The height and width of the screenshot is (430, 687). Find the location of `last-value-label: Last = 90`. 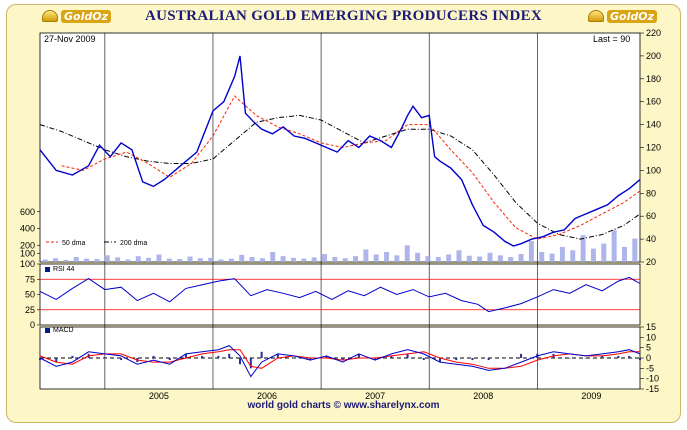

last-value-label: Last = 90 is located at coordinates (612, 39).